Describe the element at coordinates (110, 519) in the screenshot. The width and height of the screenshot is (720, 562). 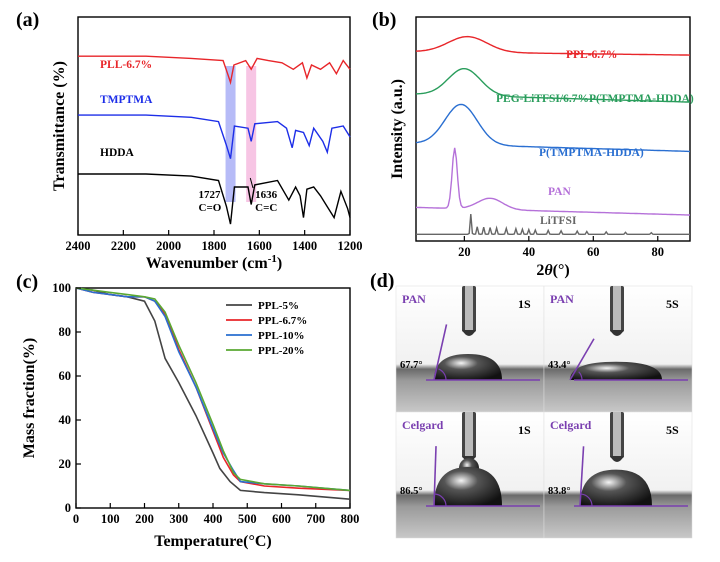
I see `tga-xtick-label: 100` at that location.